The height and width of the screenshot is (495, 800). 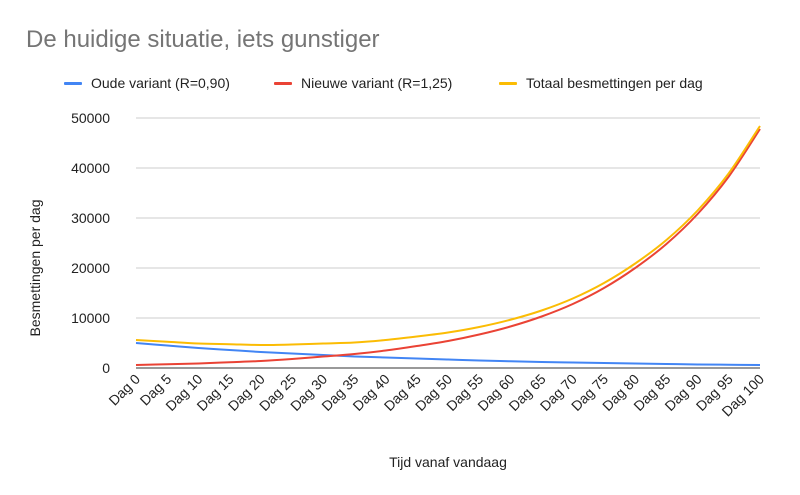 What do you see at coordinates (203, 39) in the screenshot?
I see `chart-title: De huidige situatie, iets gunstiger` at bounding box center [203, 39].